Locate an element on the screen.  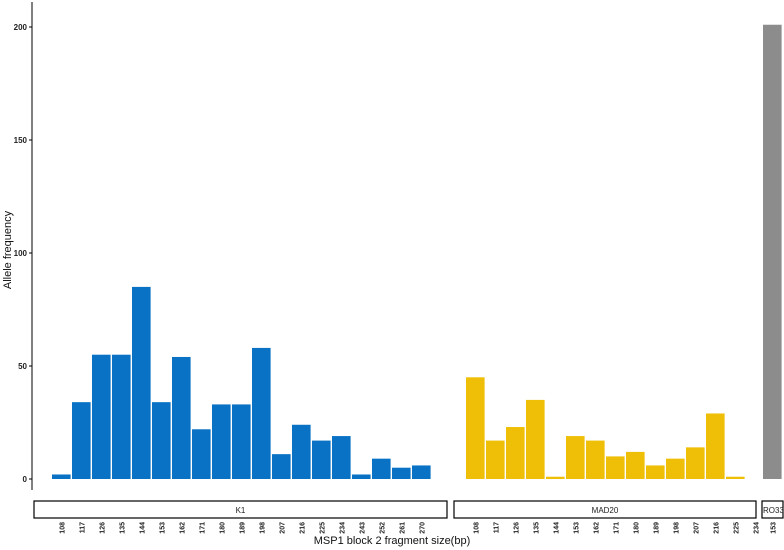
facet-strip-k1 is located at coordinates (240, 509).